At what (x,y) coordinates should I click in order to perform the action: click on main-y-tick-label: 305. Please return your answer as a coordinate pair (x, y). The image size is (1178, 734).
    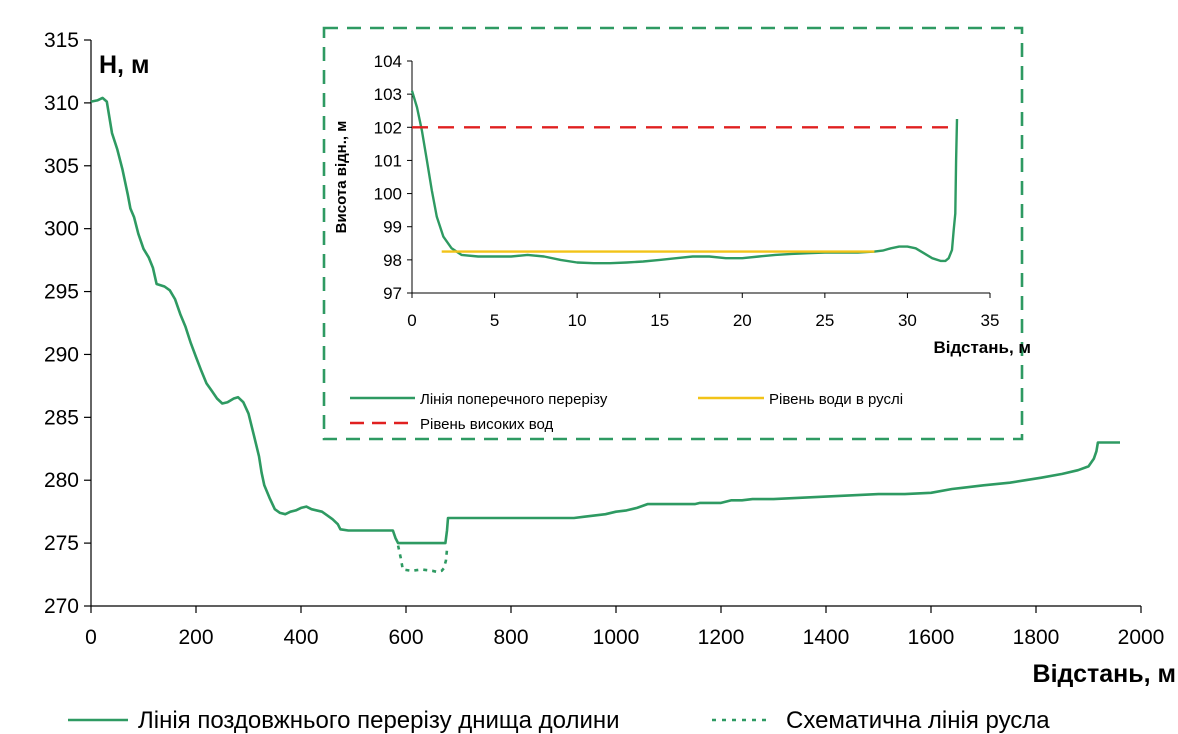
    Looking at the image, I should click on (61, 166).